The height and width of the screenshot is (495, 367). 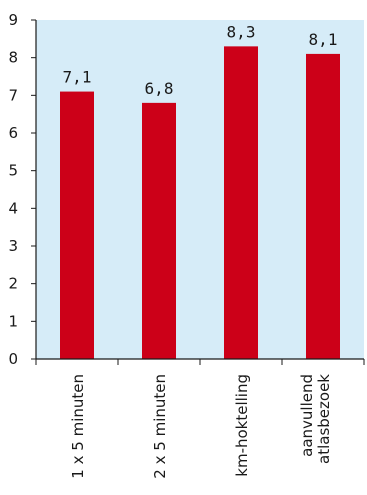 What do you see at coordinates (22, 189) in the screenshot?
I see `y-axis: 0 1 2 3 4 5 6 7 8 9` at bounding box center [22, 189].